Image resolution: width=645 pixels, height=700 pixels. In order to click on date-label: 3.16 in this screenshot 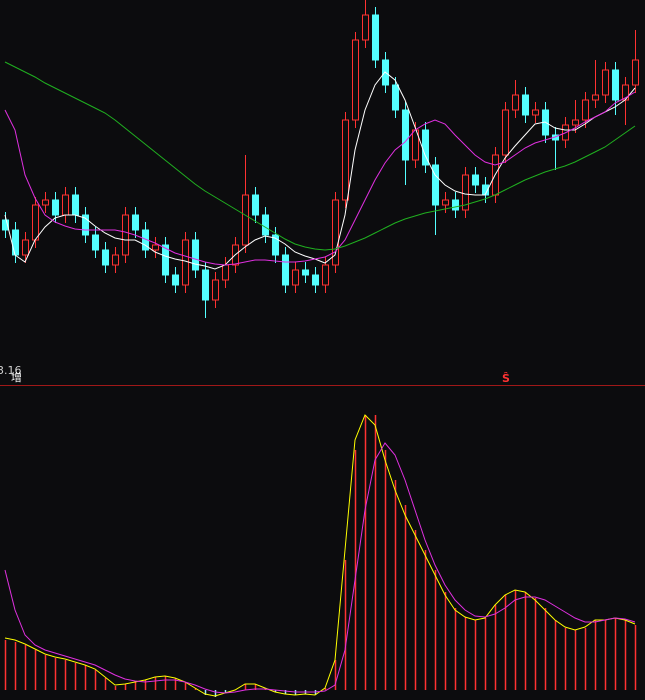, I will do `click(11, 370)`.